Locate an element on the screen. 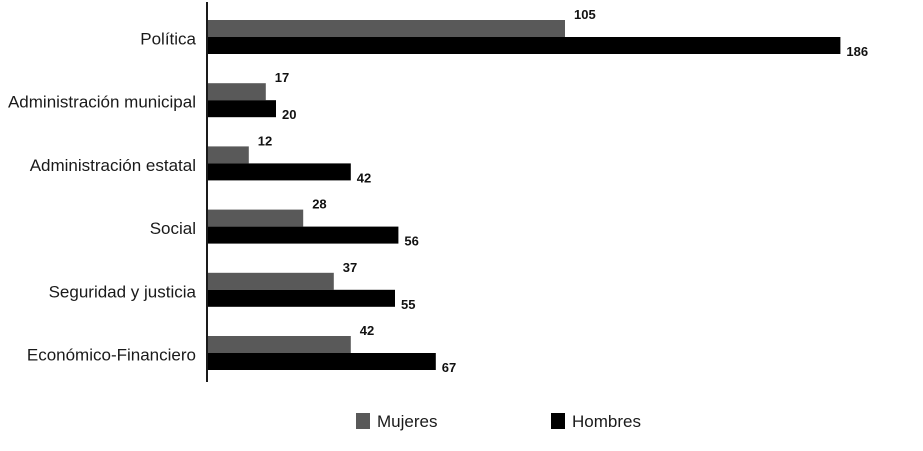  category-label: Económico-Financiero is located at coordinates (111, 354).